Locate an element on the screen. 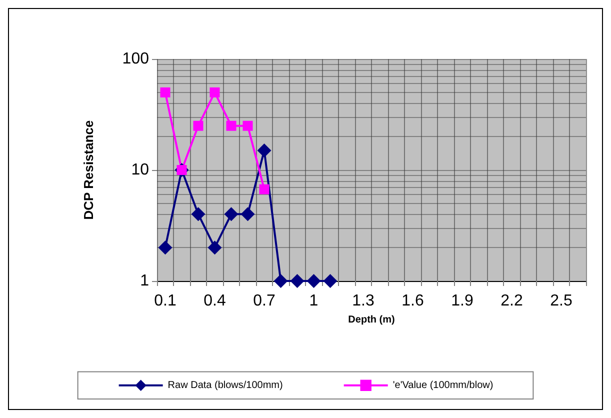 Image resolution: width=611 pixels, height=418 pixels. y-tick-label: 100 is located at coordinates (136, 59).